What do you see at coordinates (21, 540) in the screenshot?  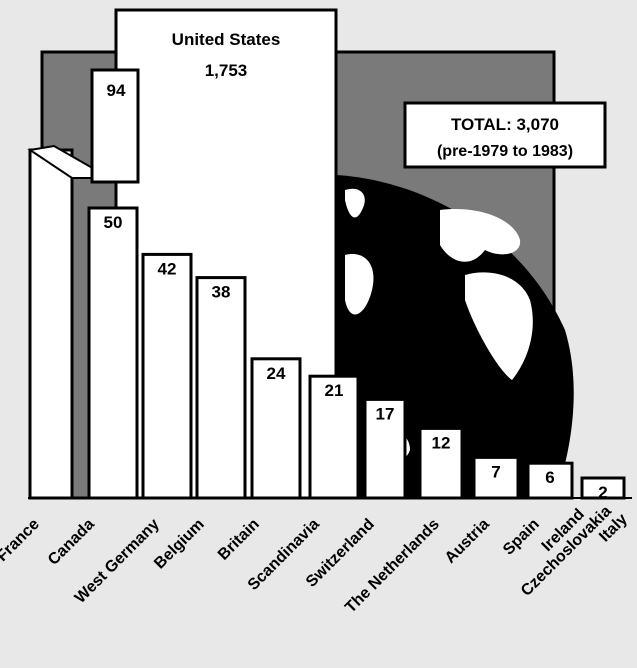 I see `category-label-0: France` at bounding box center [21, 540].